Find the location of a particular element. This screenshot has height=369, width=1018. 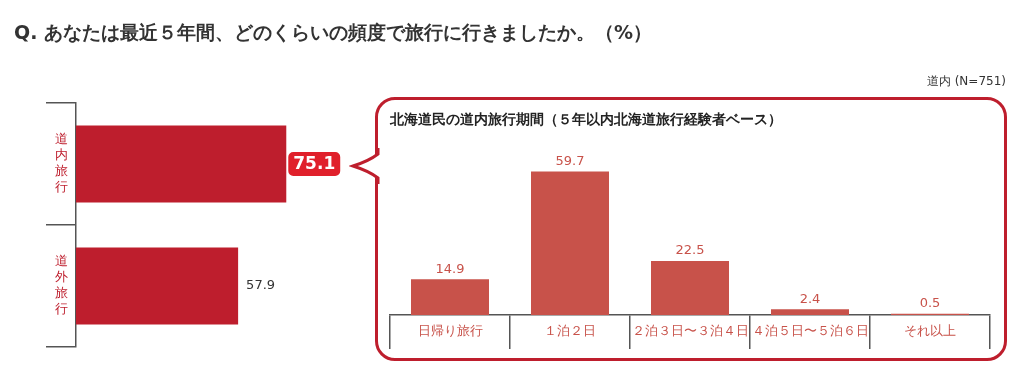

x-tick-label: 日帰り旅行 is located at coordinates (450, 331).